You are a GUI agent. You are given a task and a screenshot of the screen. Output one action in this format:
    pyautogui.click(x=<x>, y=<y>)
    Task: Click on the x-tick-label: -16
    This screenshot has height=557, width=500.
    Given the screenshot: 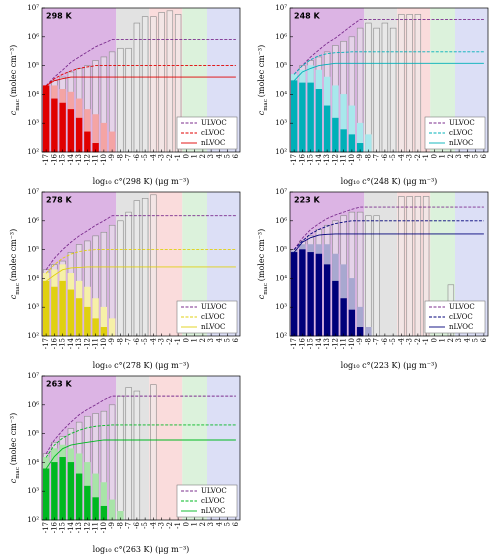 What is the action you would take?
    pyautogui.click(x=54, y=343)
    